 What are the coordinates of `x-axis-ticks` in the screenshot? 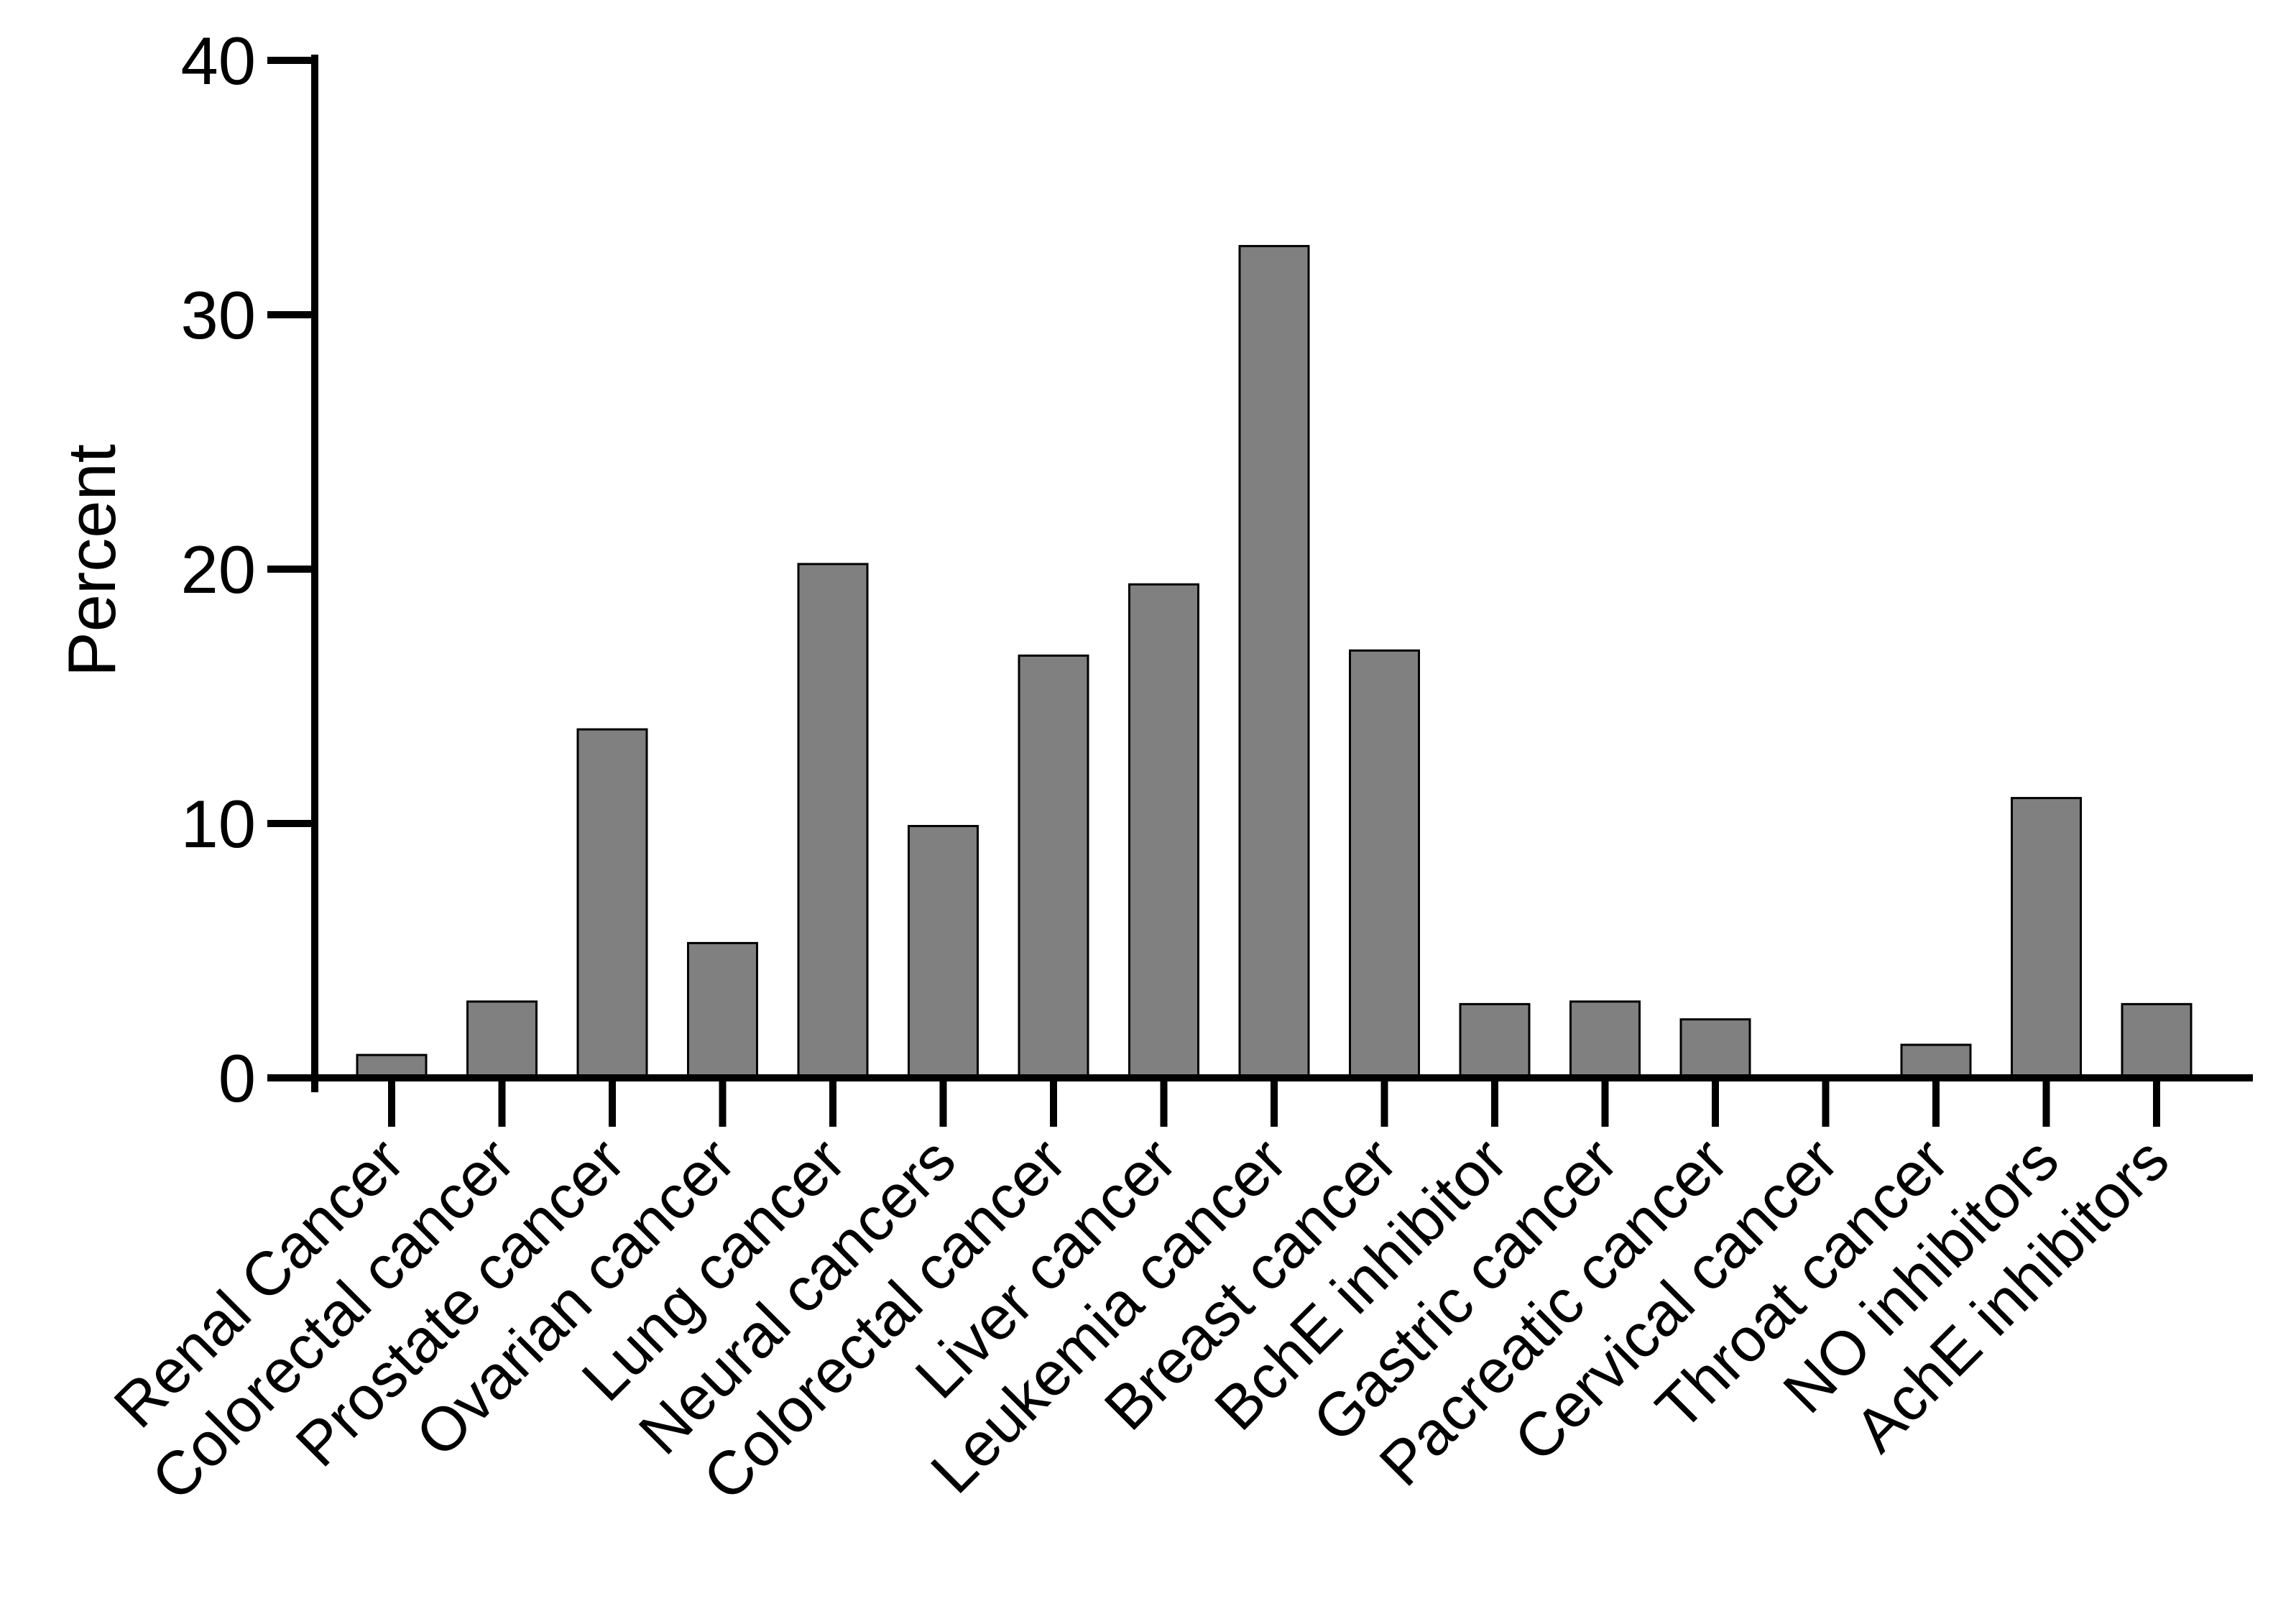 It's located at (1274, 1102).